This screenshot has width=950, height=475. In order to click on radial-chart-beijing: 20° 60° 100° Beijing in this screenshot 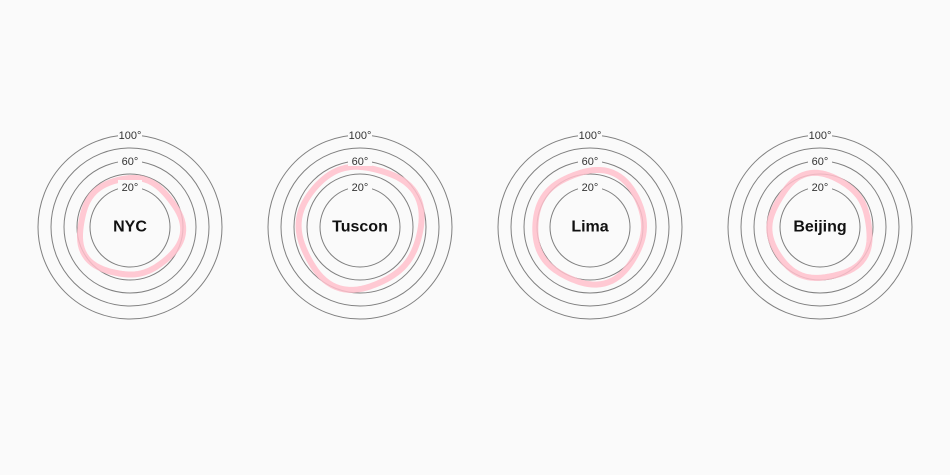, I will do `click(820, 224)`.